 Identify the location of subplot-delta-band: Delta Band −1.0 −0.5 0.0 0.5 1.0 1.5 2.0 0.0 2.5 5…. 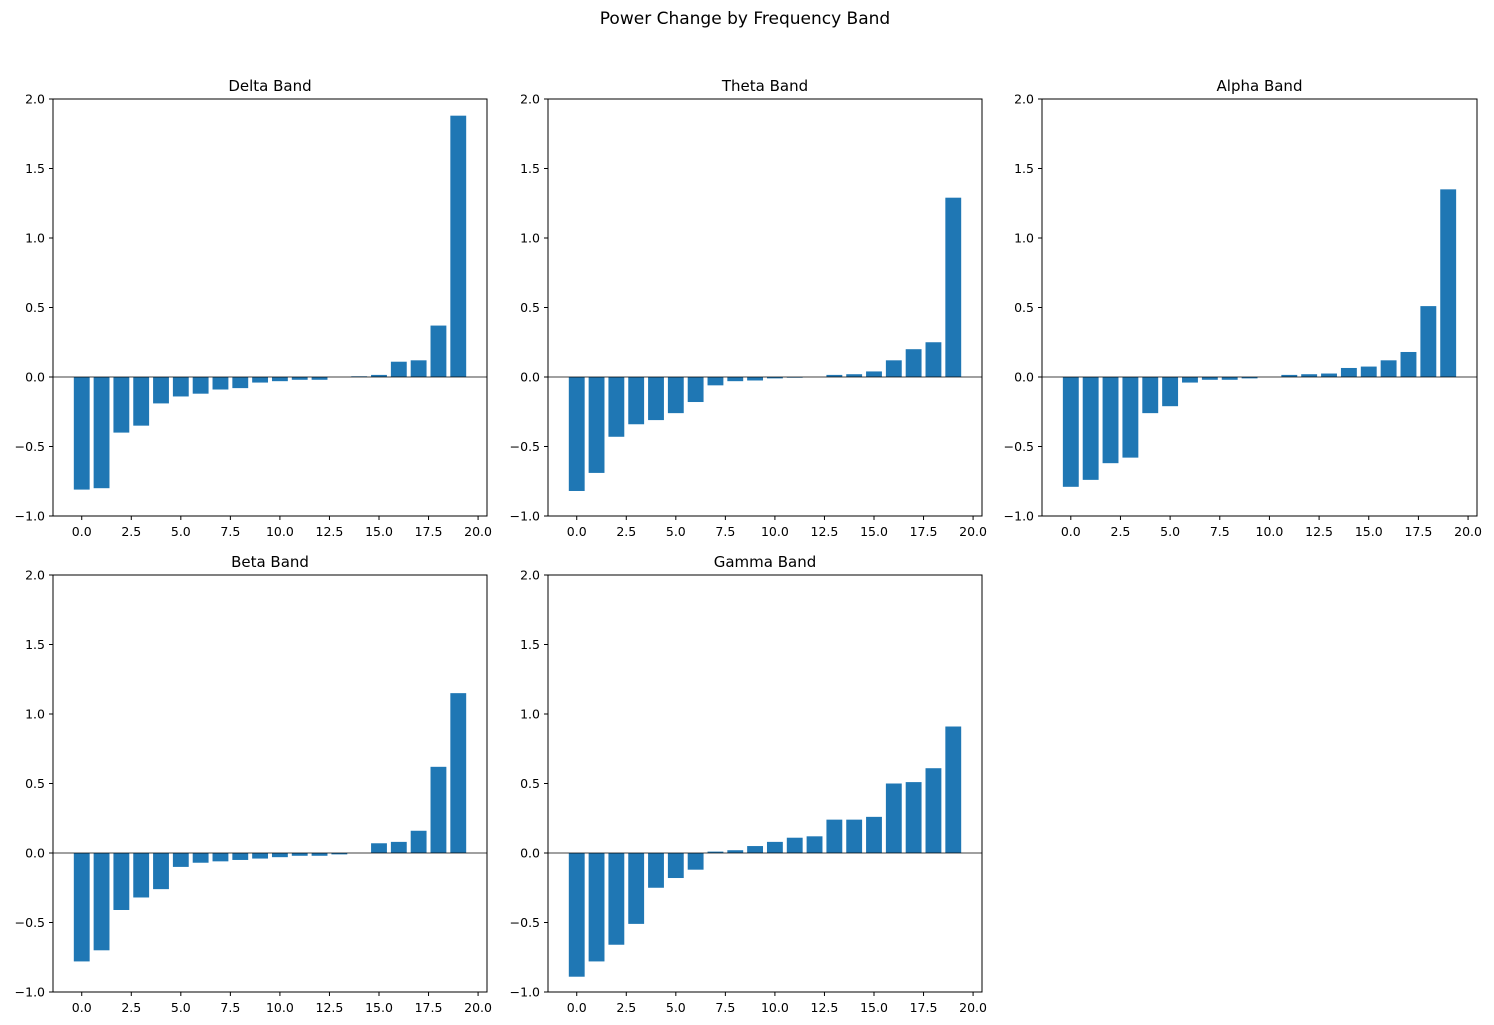
(253, 308).